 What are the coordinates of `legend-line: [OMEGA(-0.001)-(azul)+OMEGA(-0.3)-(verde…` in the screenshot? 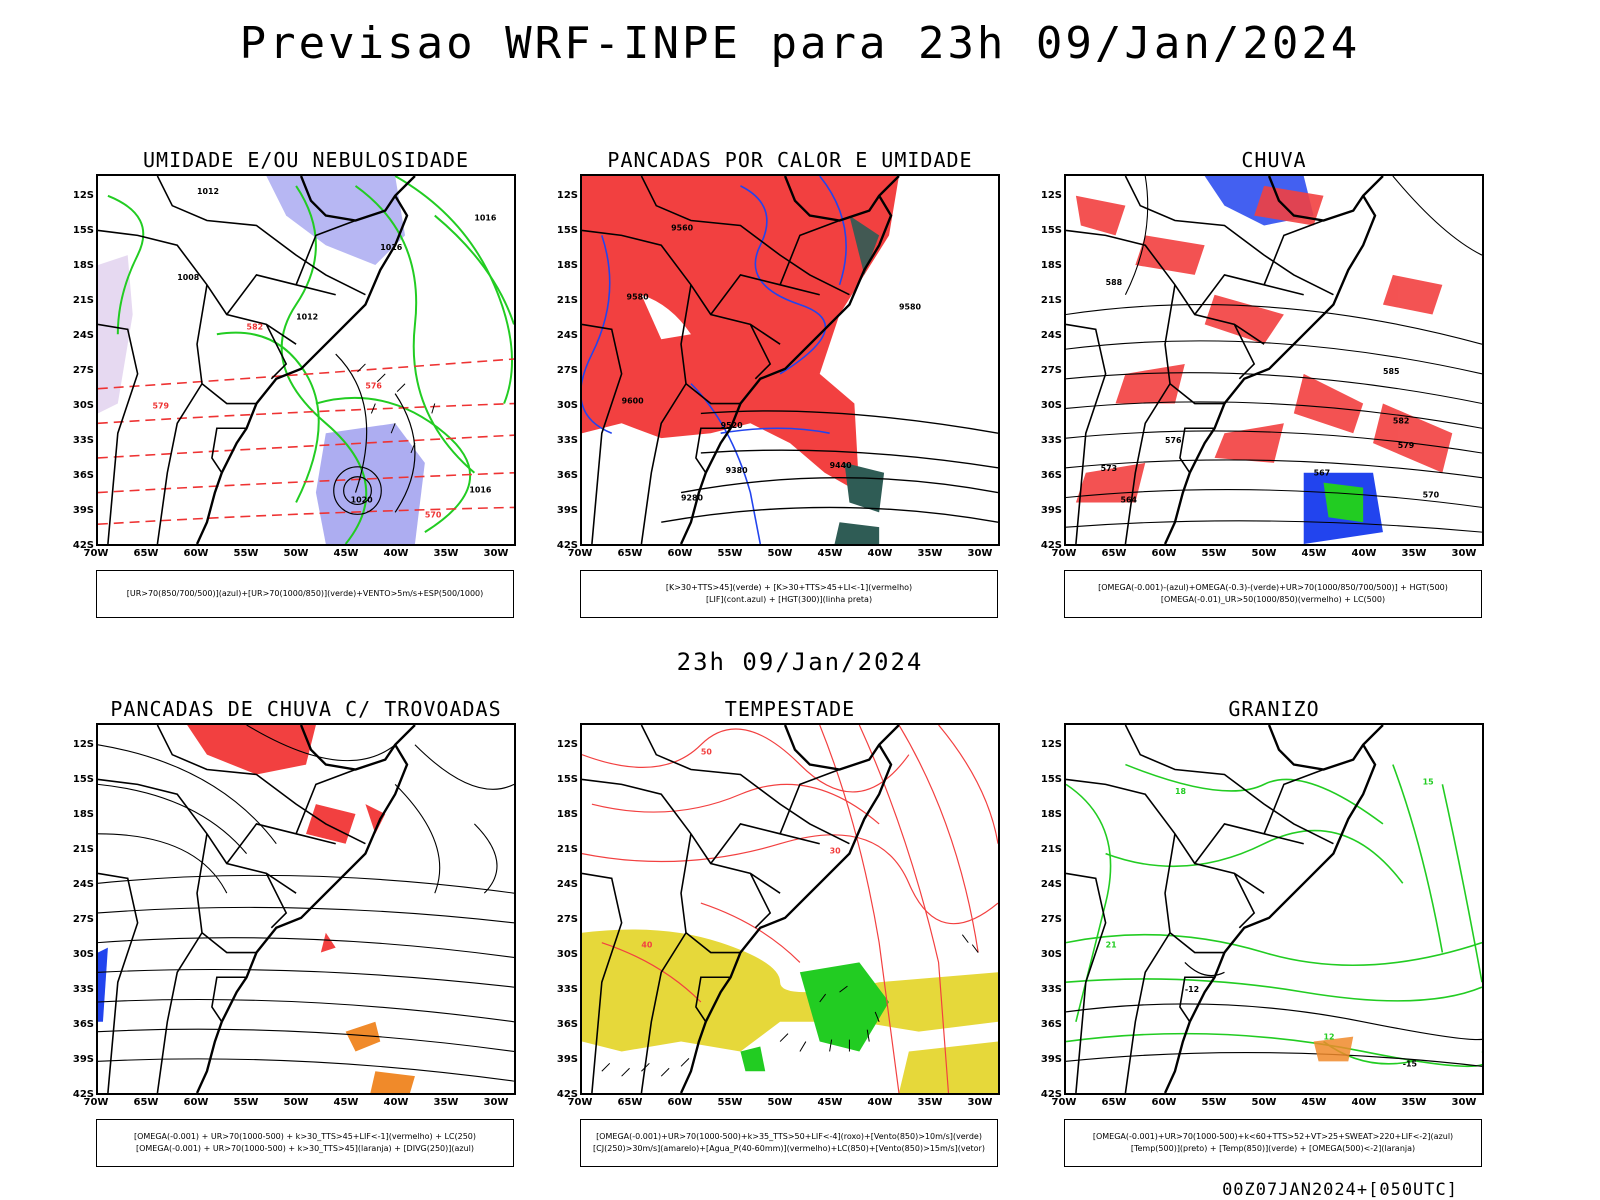 It's located at (1273, 587).